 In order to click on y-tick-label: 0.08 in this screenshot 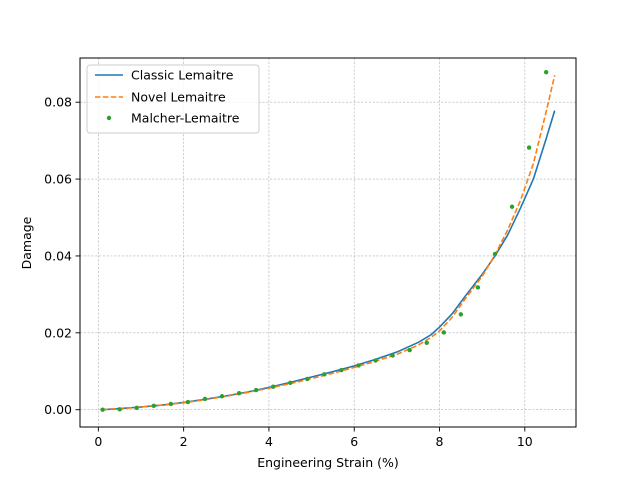, I will do `click(58, 102)`.